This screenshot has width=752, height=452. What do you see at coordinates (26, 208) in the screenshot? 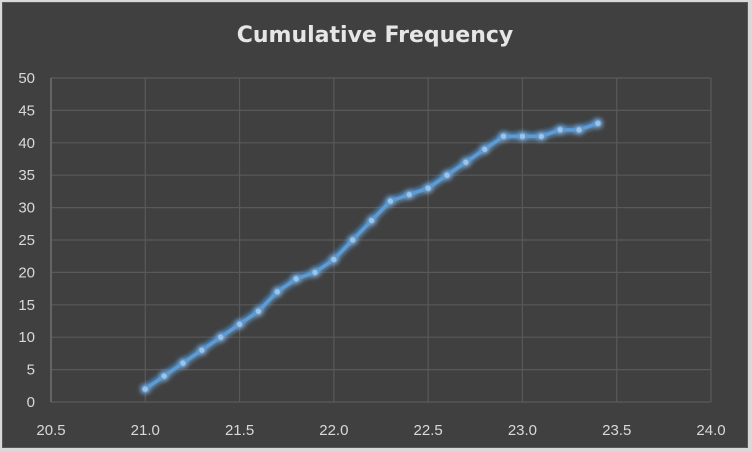
I see `y-tick-label: 30` at bounding box center [26, 208].